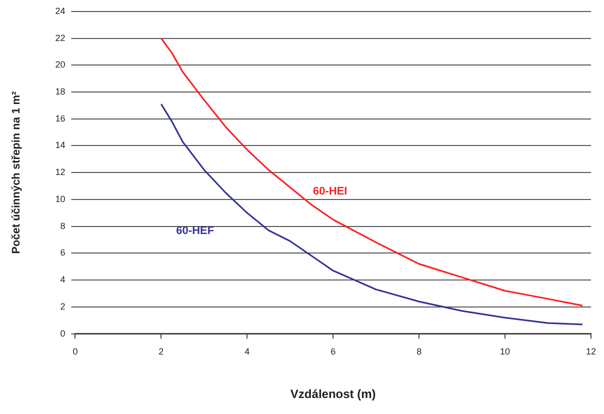 The width and height of the screenshot is (604, 414). What do you see at coordinates (195, 231) in the screenshot?
I see `text: 60-HEF` at bounding box center [195, 231].